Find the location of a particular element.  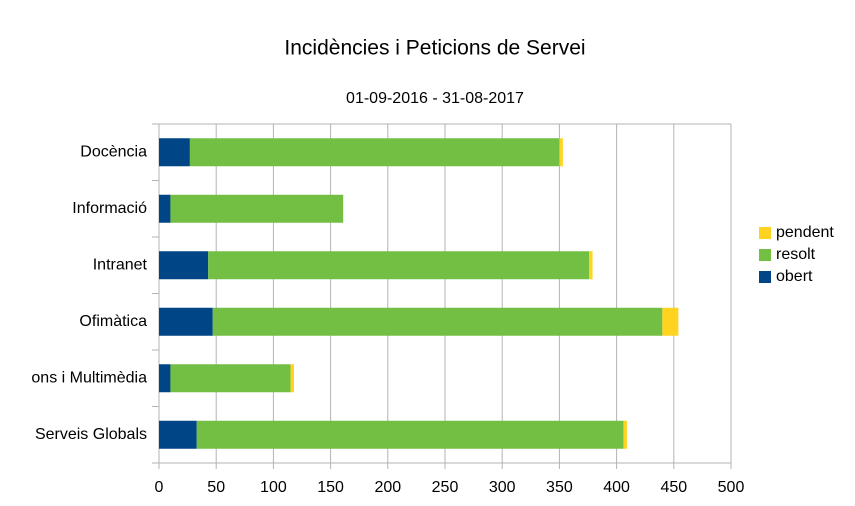

legend-label: obert is located at coordinates (794, 276).